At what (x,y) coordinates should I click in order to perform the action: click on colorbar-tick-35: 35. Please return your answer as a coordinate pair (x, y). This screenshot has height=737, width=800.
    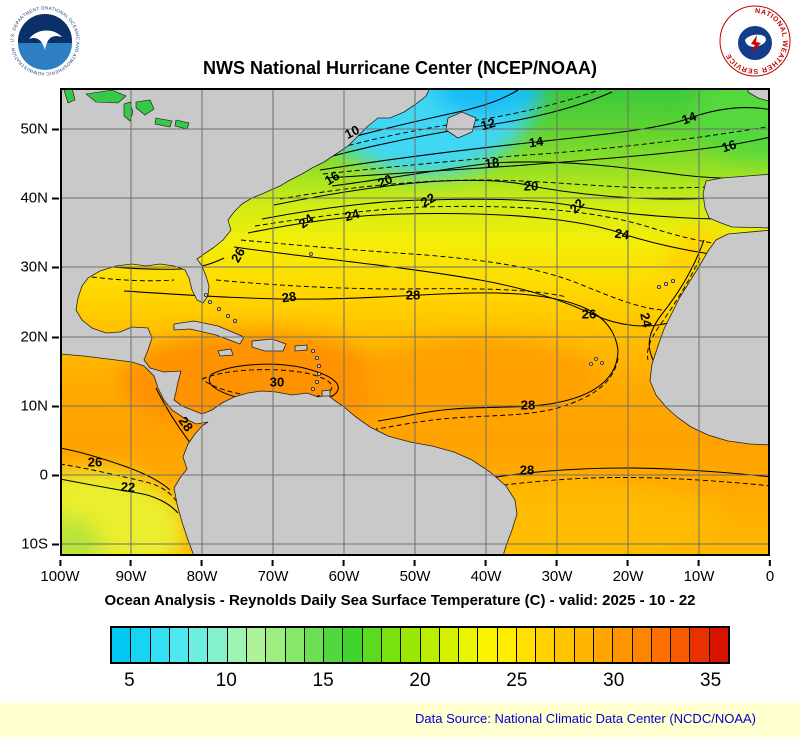
    Looking at the image, I should click on (711, 680).